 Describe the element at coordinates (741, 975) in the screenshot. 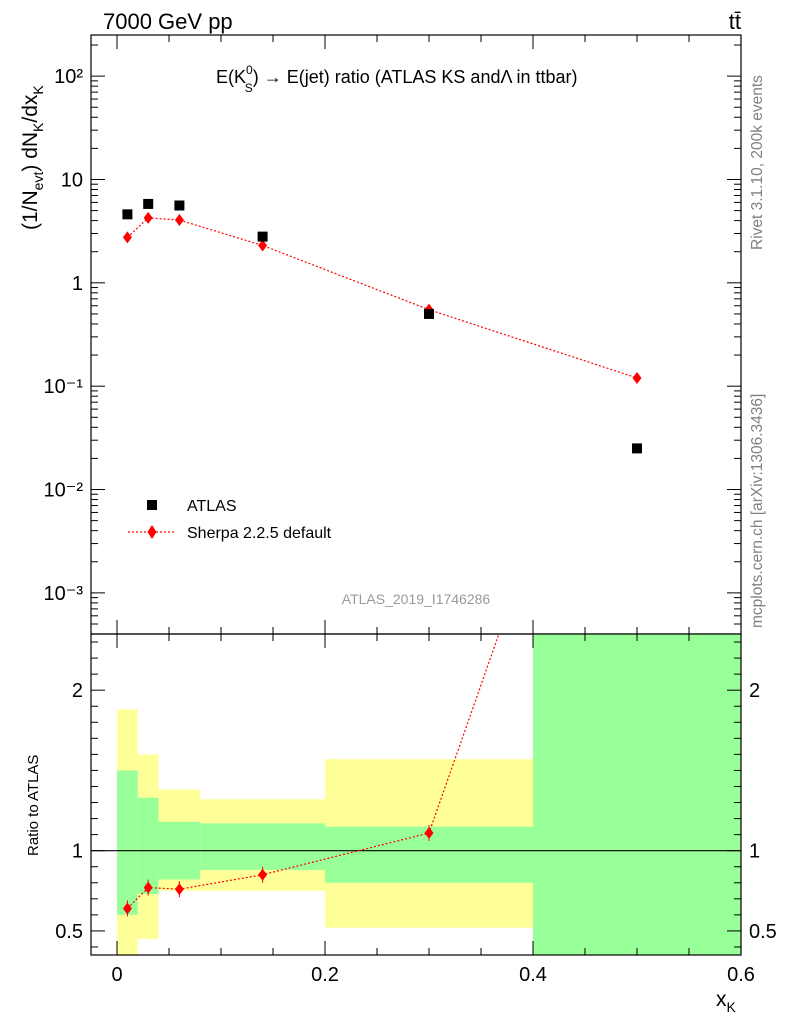

I see `ratio-xtick-label-3: 0.6` at that location.